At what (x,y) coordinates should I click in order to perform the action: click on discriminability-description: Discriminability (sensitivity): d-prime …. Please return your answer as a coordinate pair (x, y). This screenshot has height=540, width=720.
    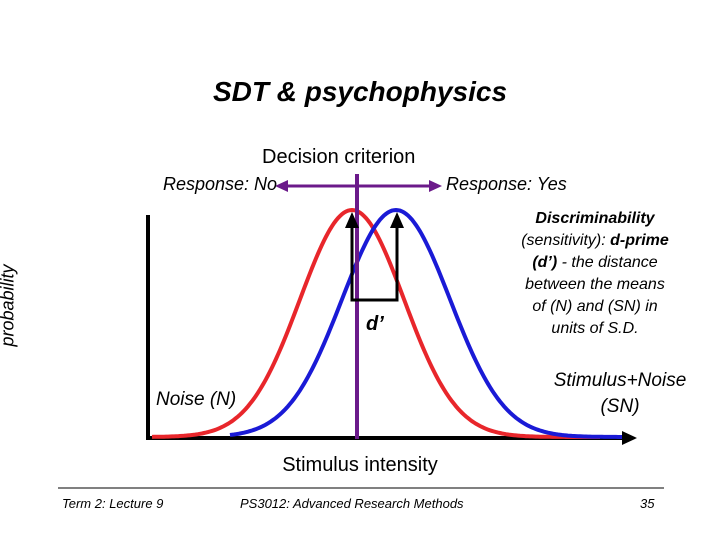
    Looking at the image, I should click on (595, 274).